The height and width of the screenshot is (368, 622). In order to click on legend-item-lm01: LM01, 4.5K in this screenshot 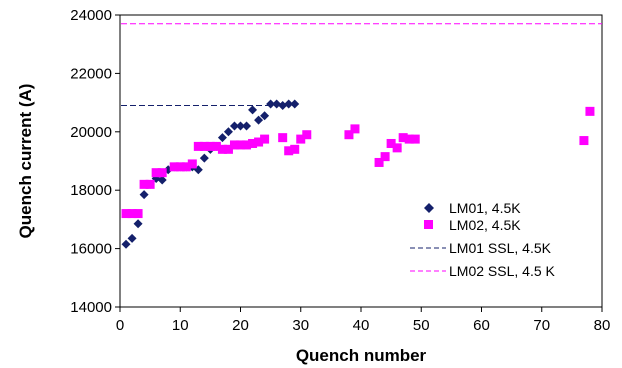, I will do `click(472, 208)`.